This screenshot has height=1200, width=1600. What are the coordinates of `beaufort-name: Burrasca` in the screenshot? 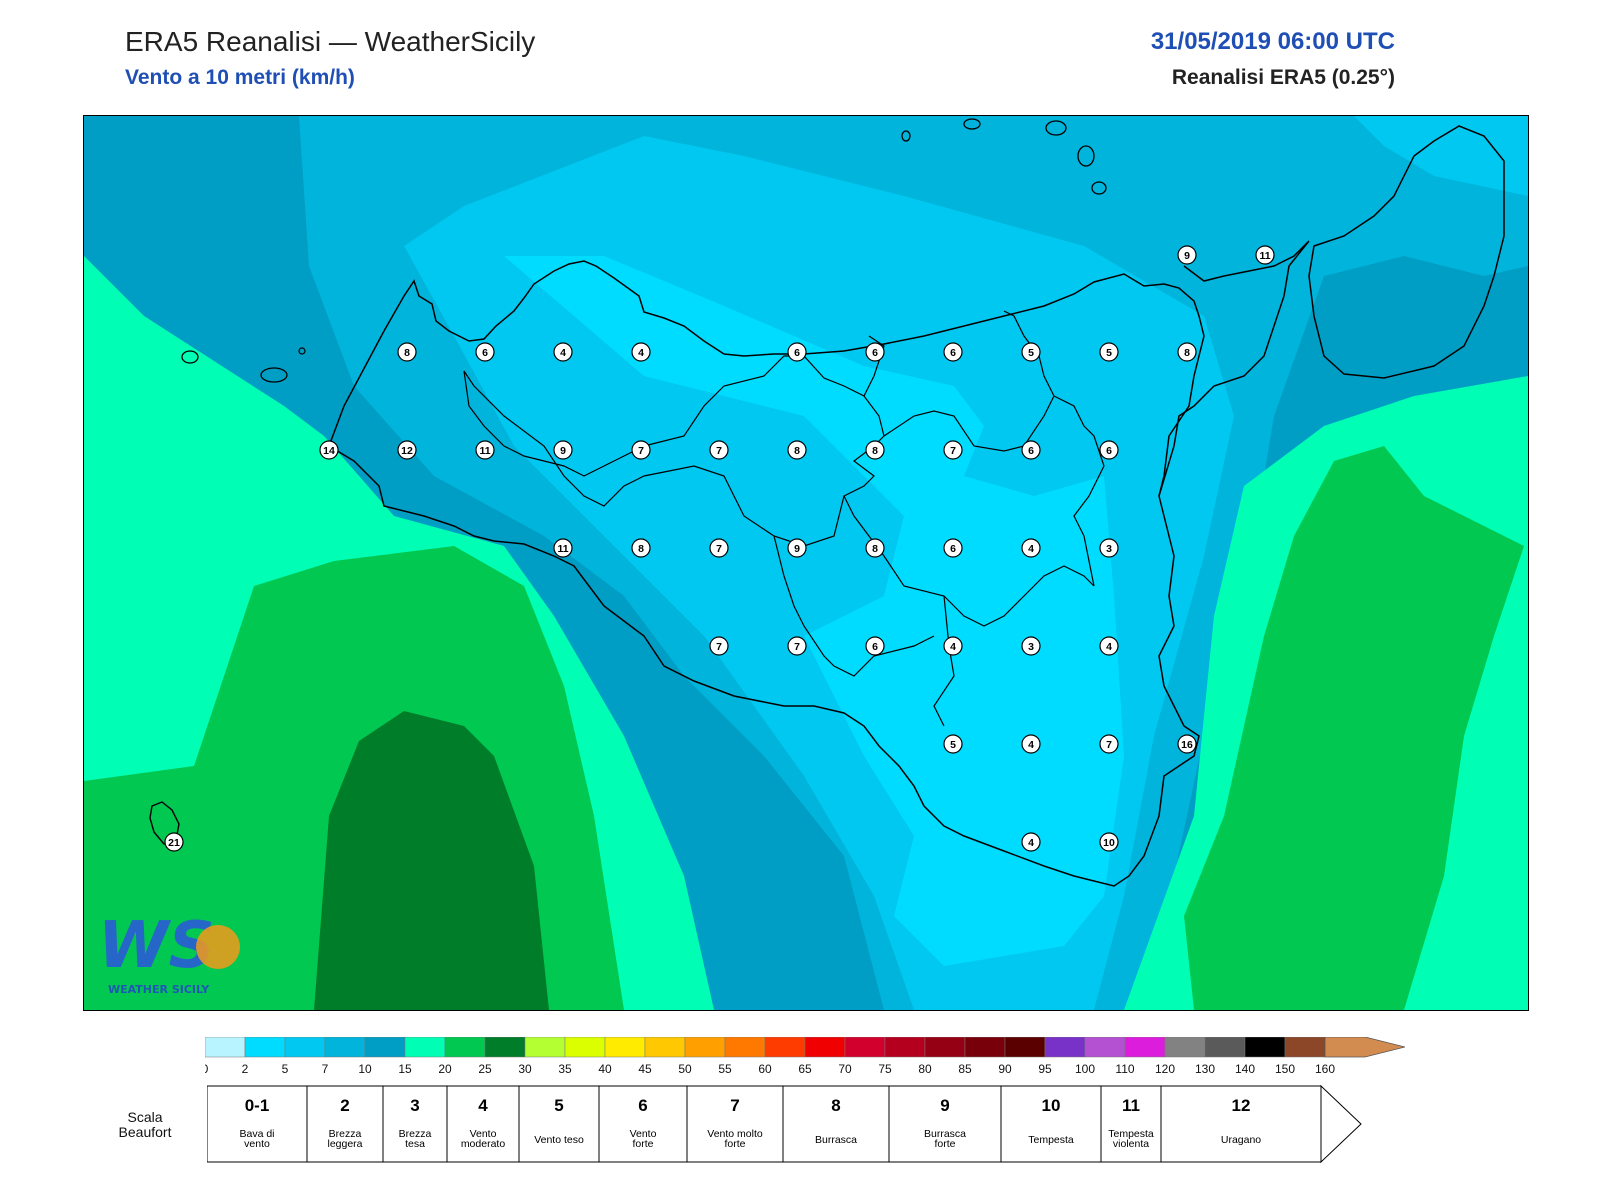 It's located at (836, 1140).